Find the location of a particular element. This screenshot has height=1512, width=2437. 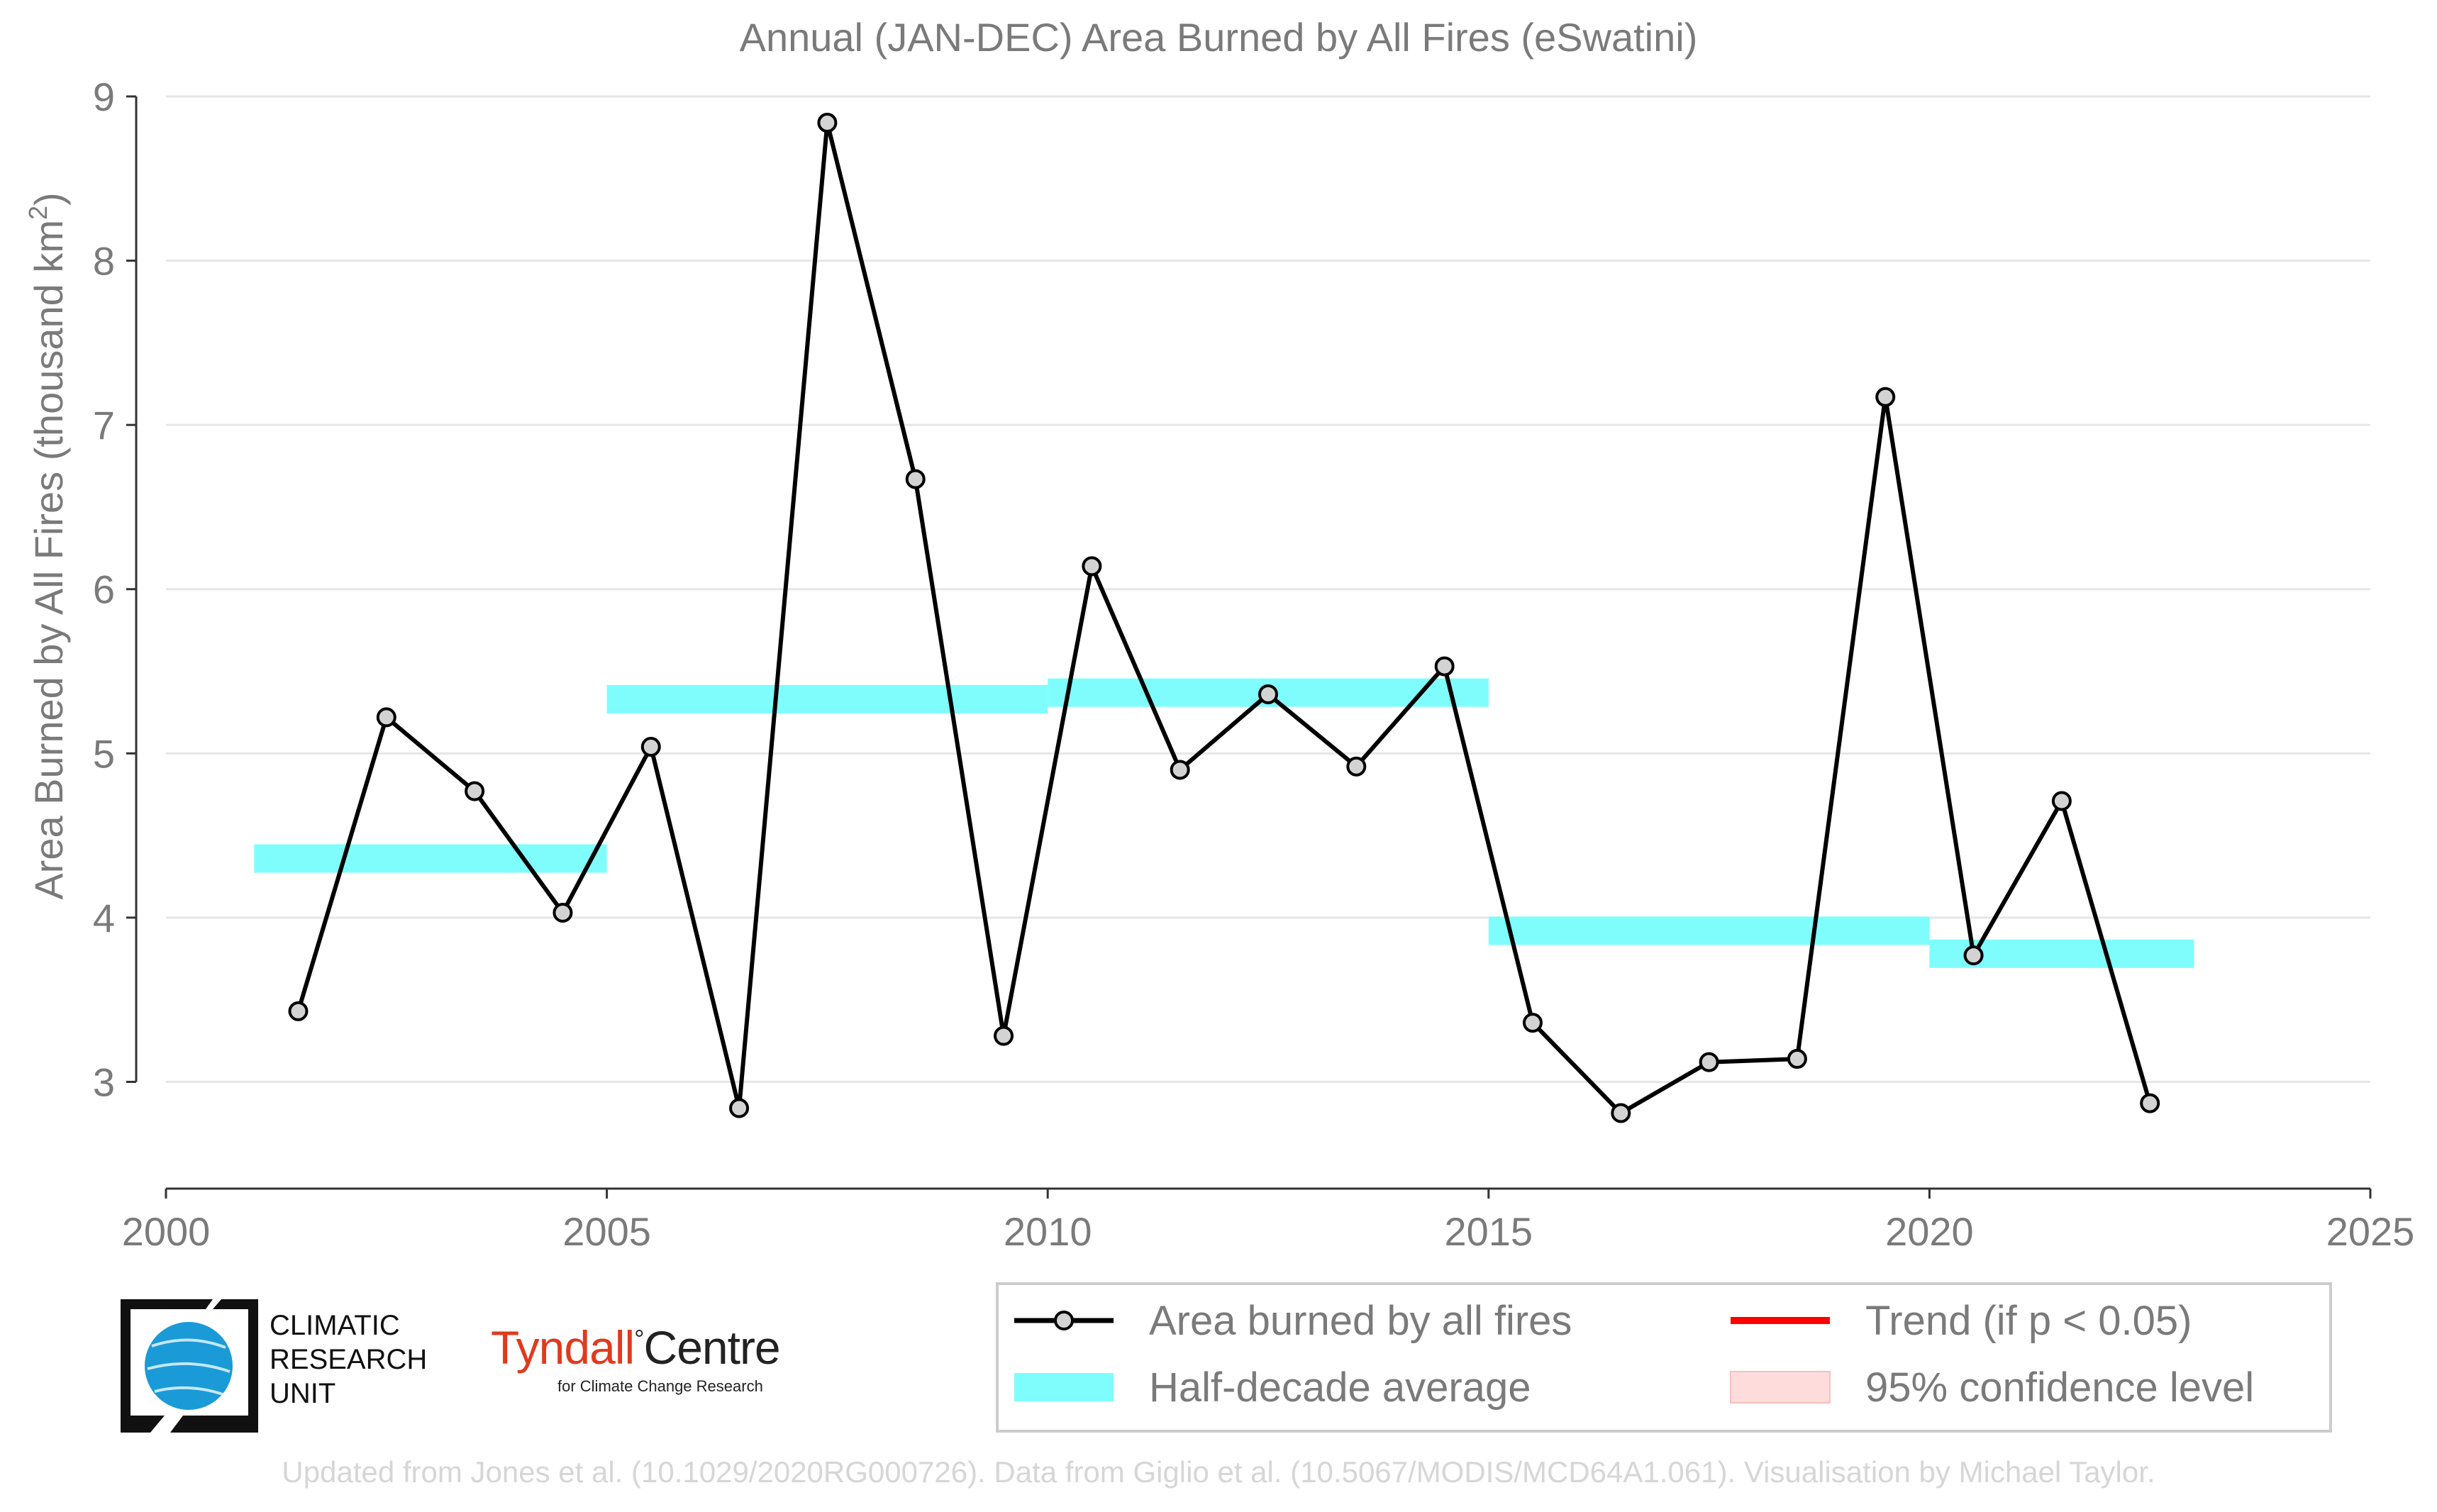

cru-globe-swirl is located at coordinates (189, 1367).